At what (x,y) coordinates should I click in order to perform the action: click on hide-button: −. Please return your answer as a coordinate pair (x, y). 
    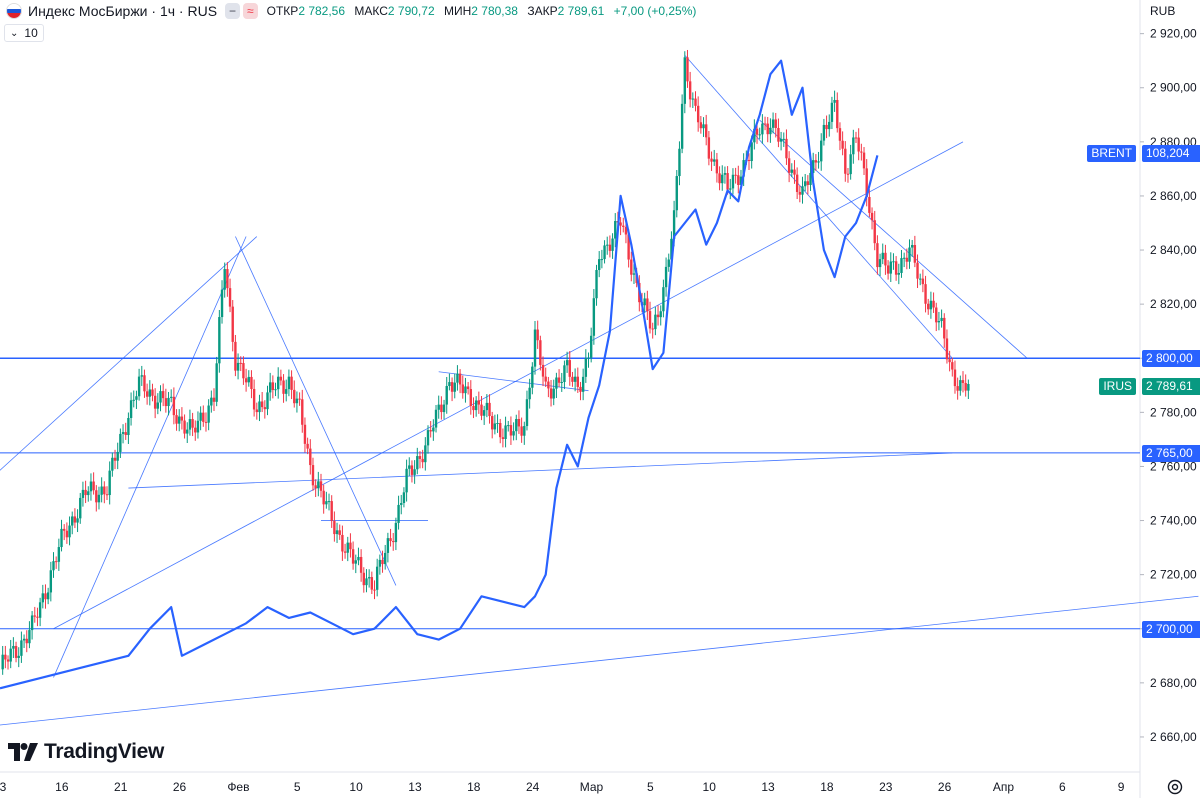
    Looking at the image, I should click on (233, 11).